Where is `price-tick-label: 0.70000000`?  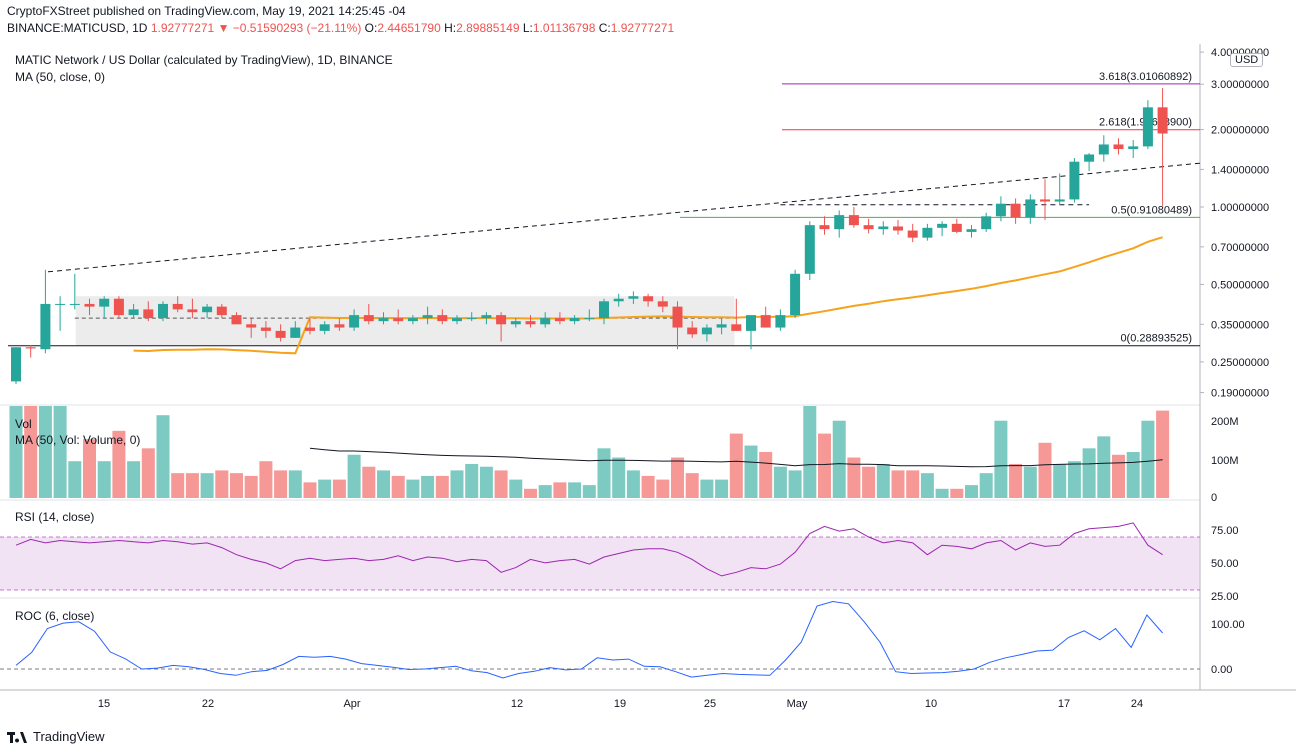
price-tick-label: 0.70000000 is located at coordinates (1240, 248).